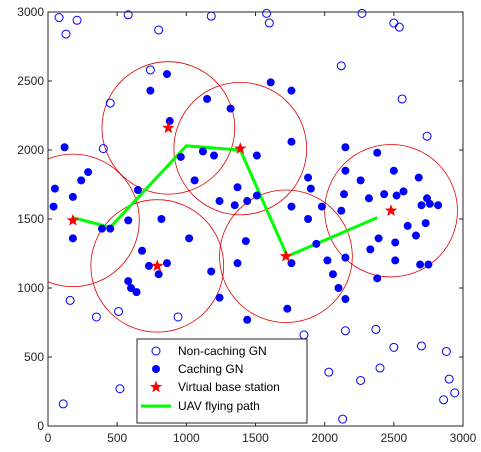 This screenshot has width=481, height=452. I want to click on legend-caching-marker, so click(156, 369).